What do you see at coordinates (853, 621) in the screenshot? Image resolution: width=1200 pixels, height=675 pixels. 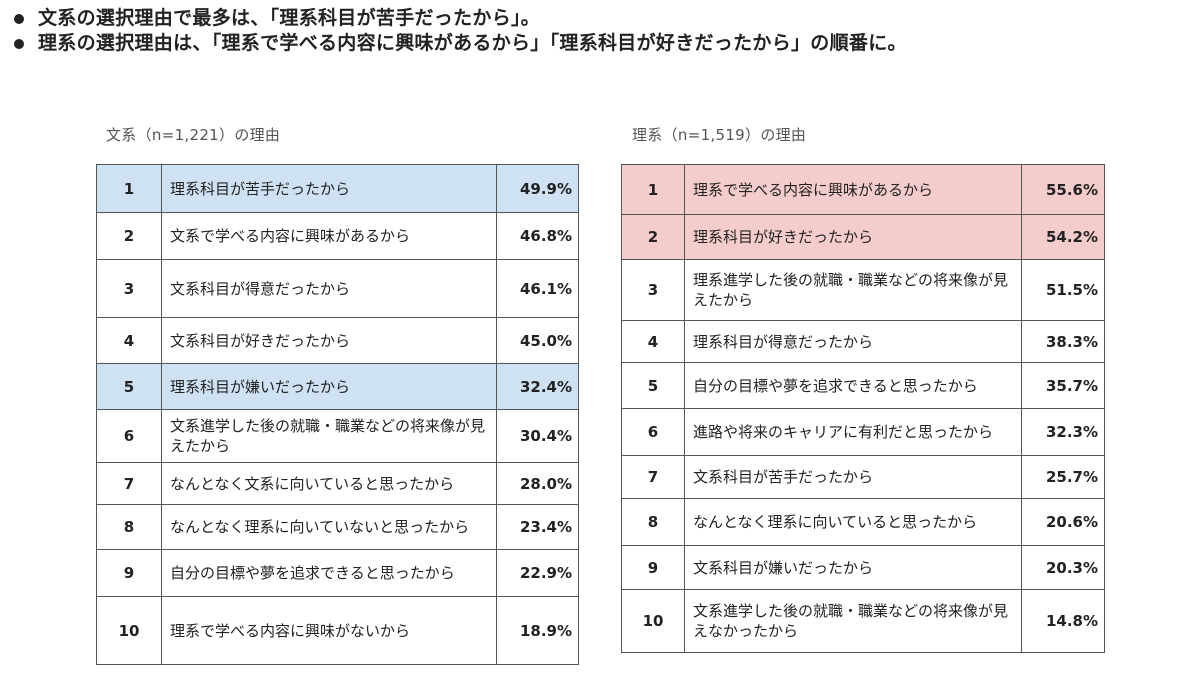 I see `reason-cell: 文系進学した後の就職・職業などの将来像が見えなかったから` at bounding box center [853, 621].